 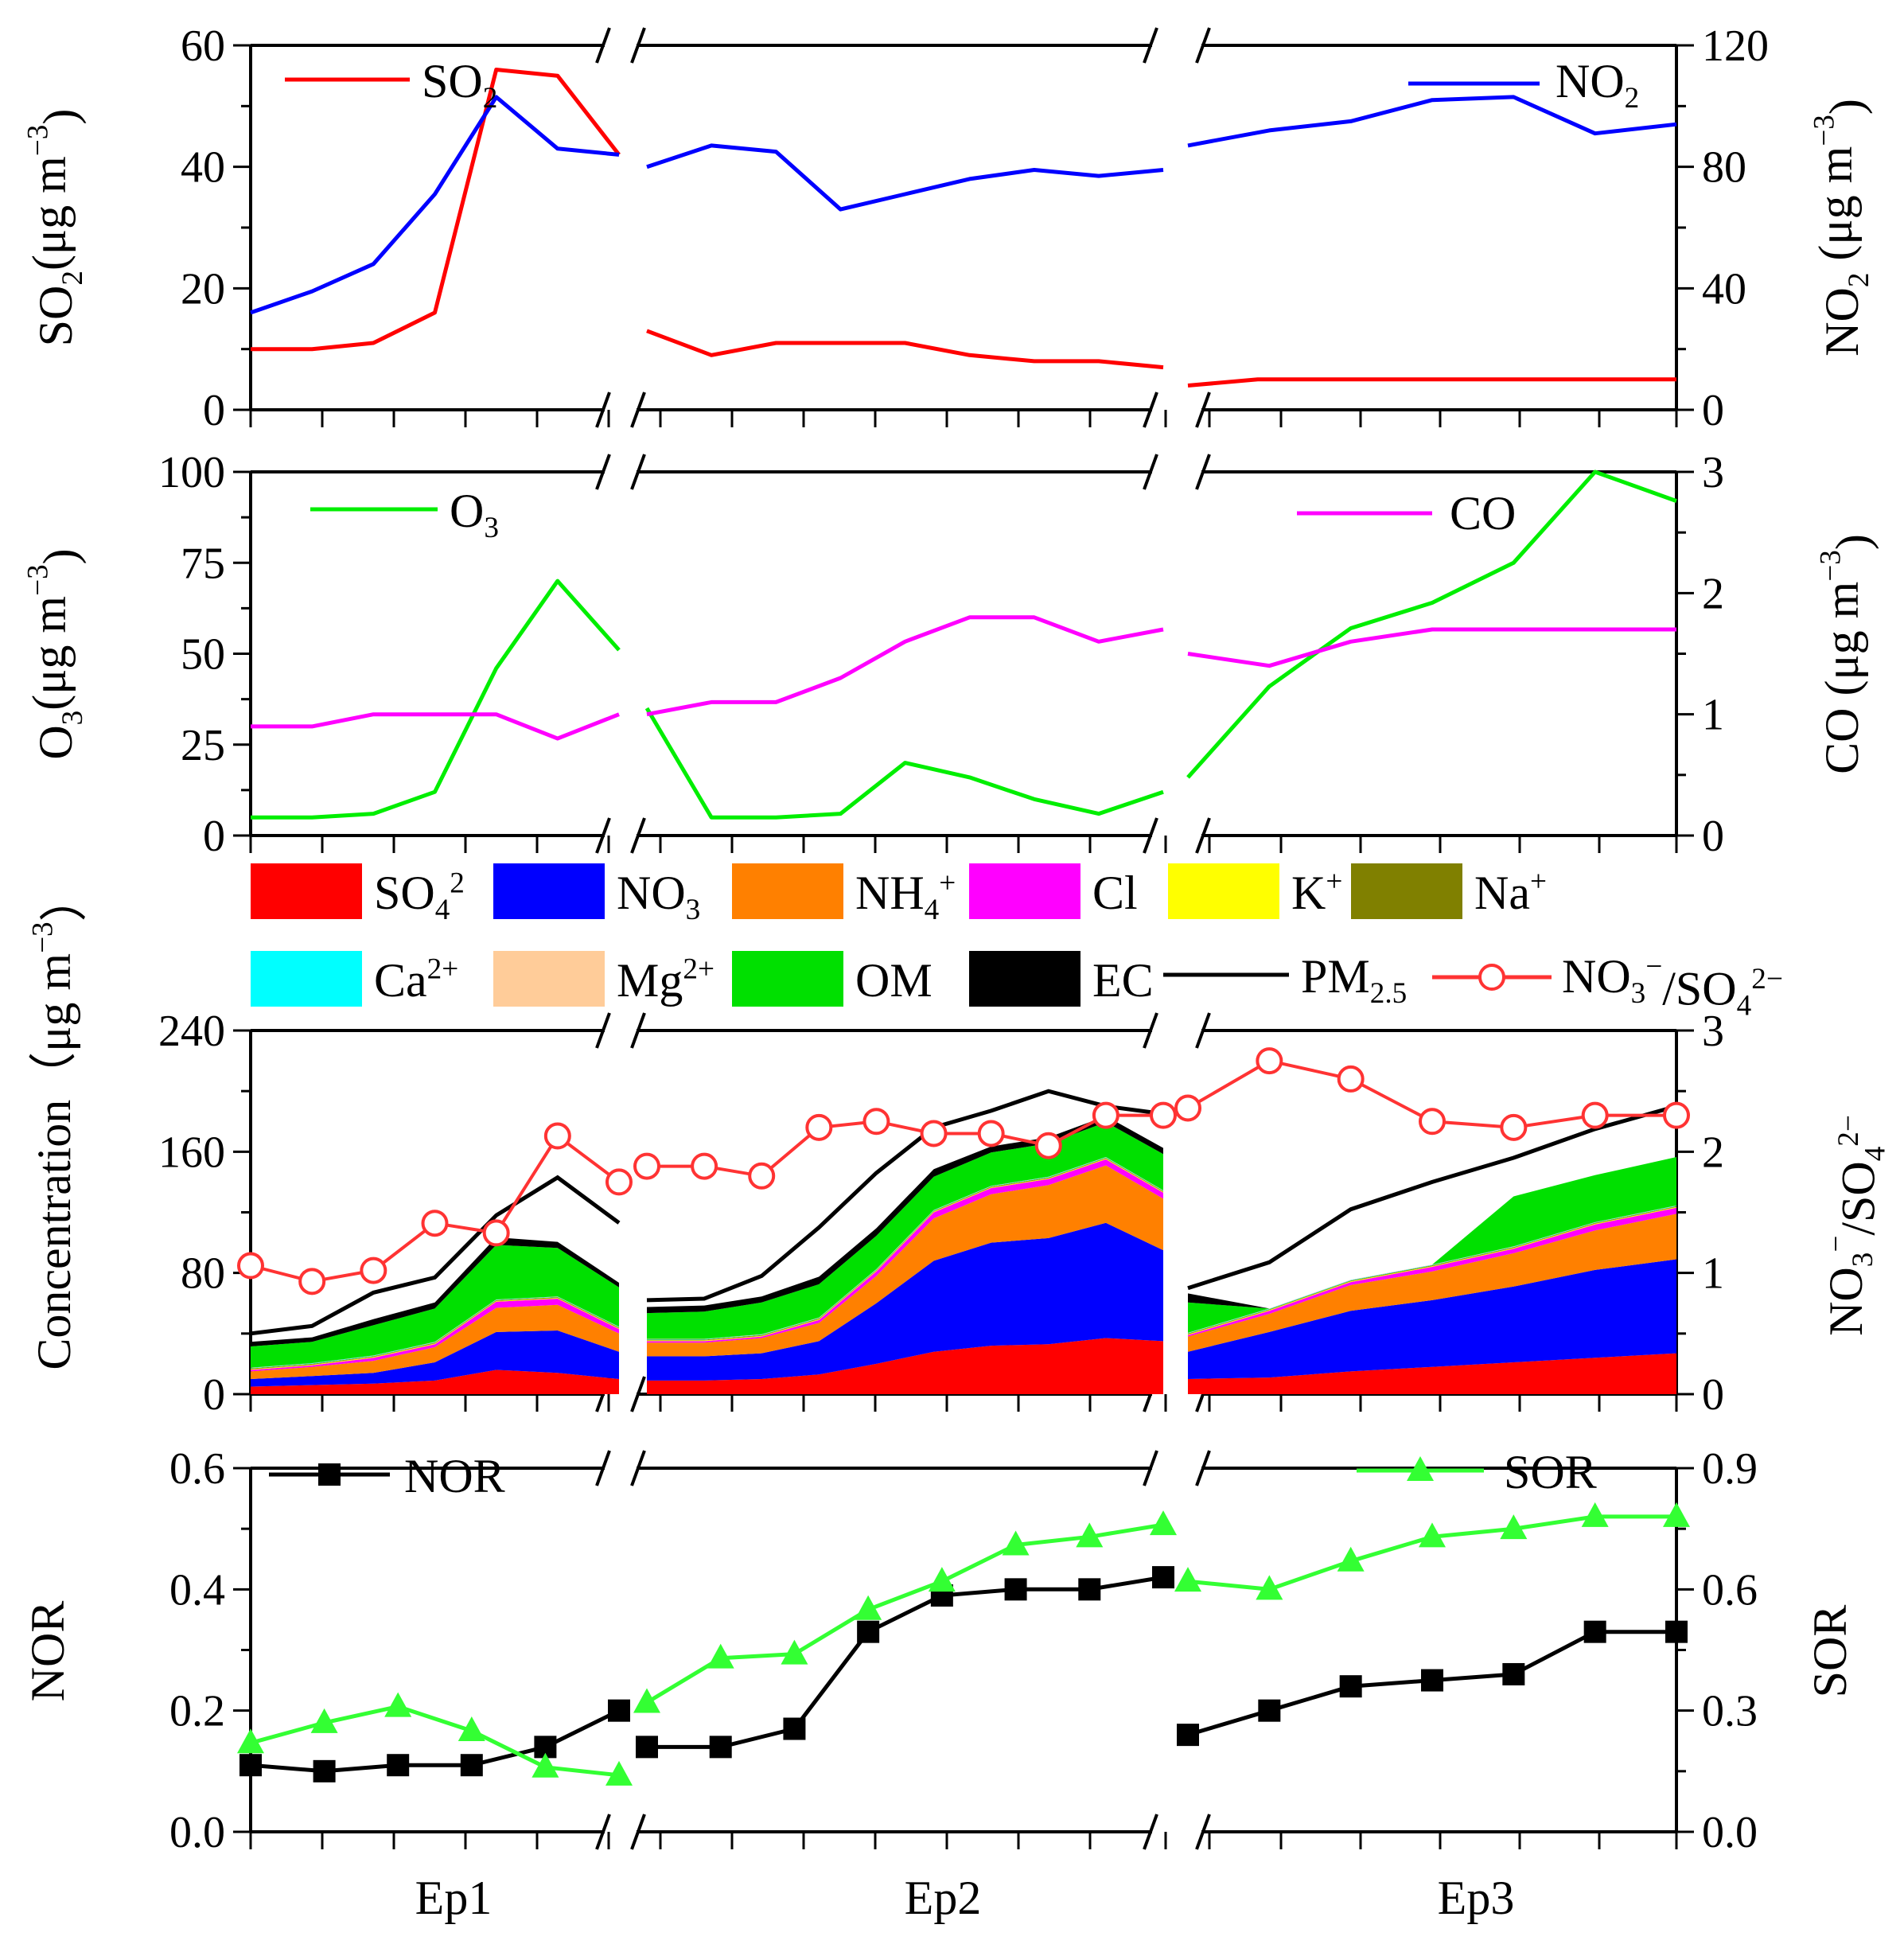 I want to click on y-left-axis-label: O3(μg m−3), so click(x=55, y=653).